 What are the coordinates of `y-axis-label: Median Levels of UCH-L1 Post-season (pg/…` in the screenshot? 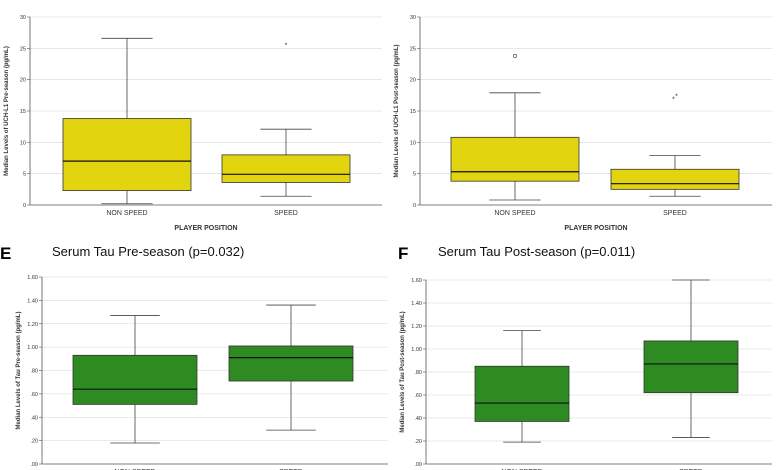 It's located at (397, 110).